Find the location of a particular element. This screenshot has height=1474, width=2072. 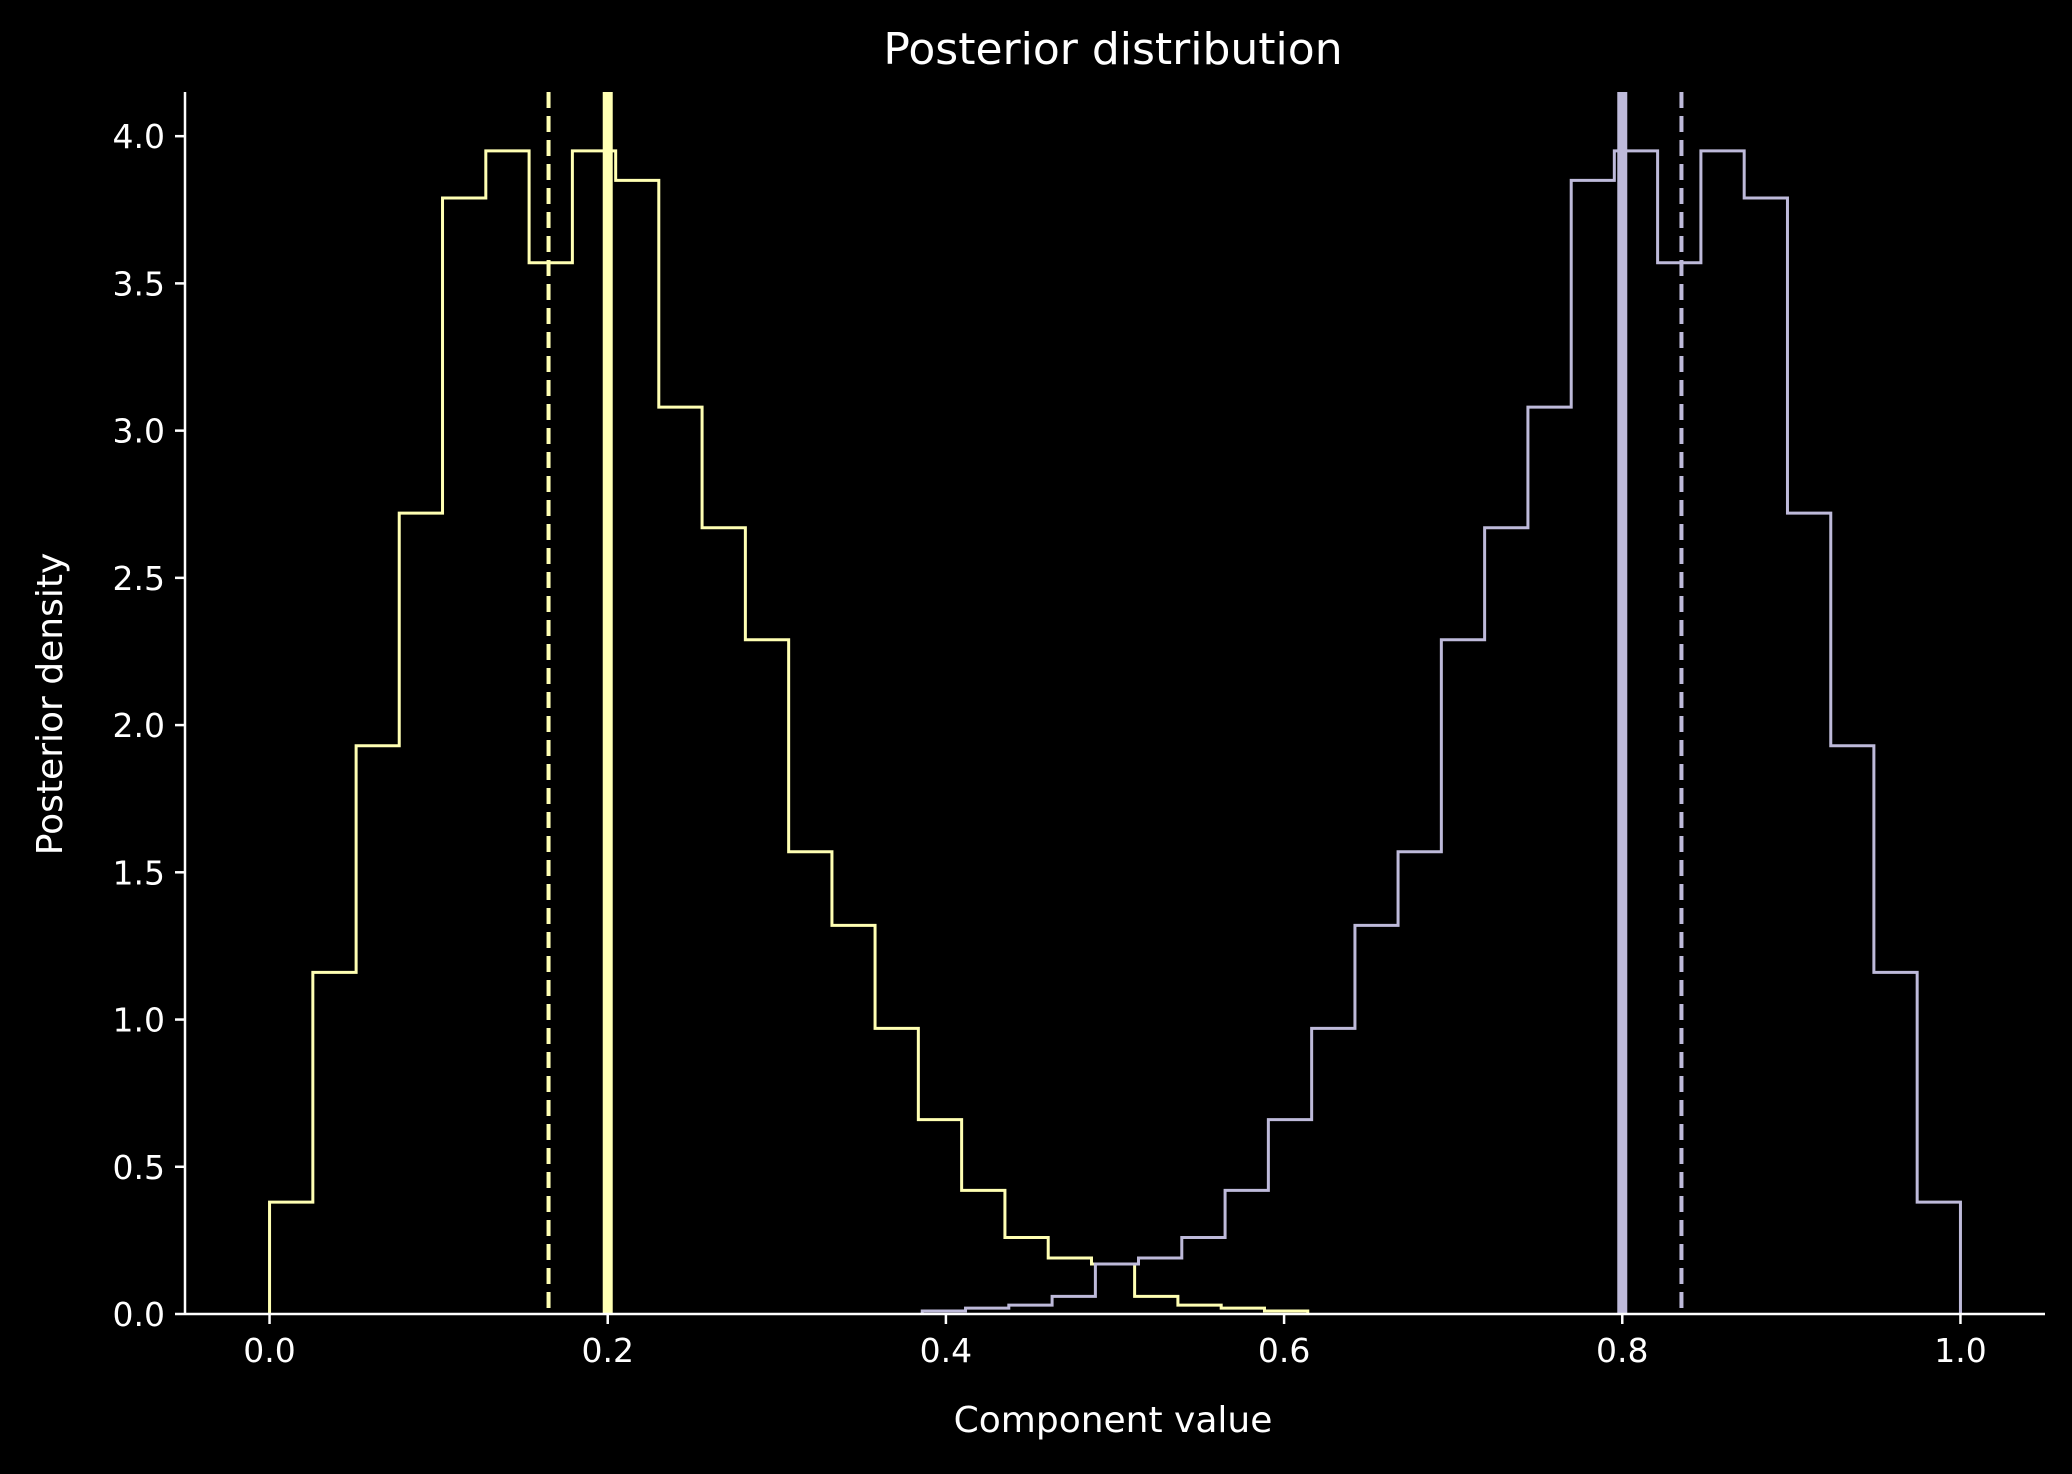

y-tick-label: 4.0 is located at coordinates (139, 136).